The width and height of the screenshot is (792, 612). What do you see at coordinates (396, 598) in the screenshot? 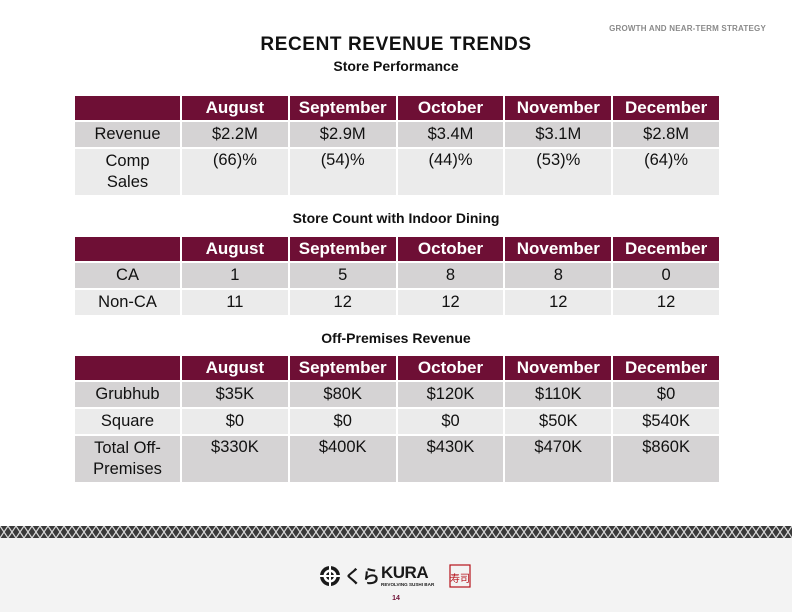
I see `page-number: 14` at bounding box center [396, 598].